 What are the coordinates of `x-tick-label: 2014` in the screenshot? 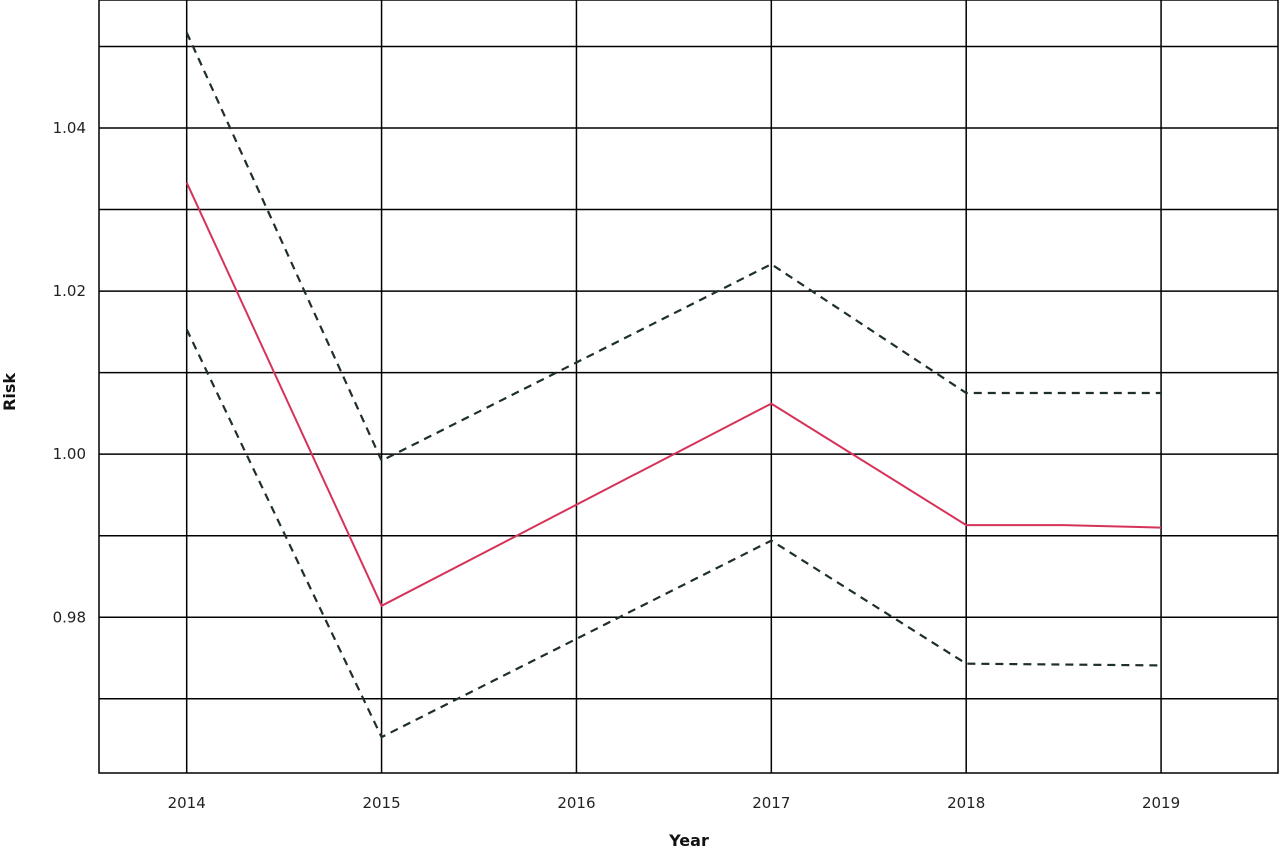 It's located at (187, 803).